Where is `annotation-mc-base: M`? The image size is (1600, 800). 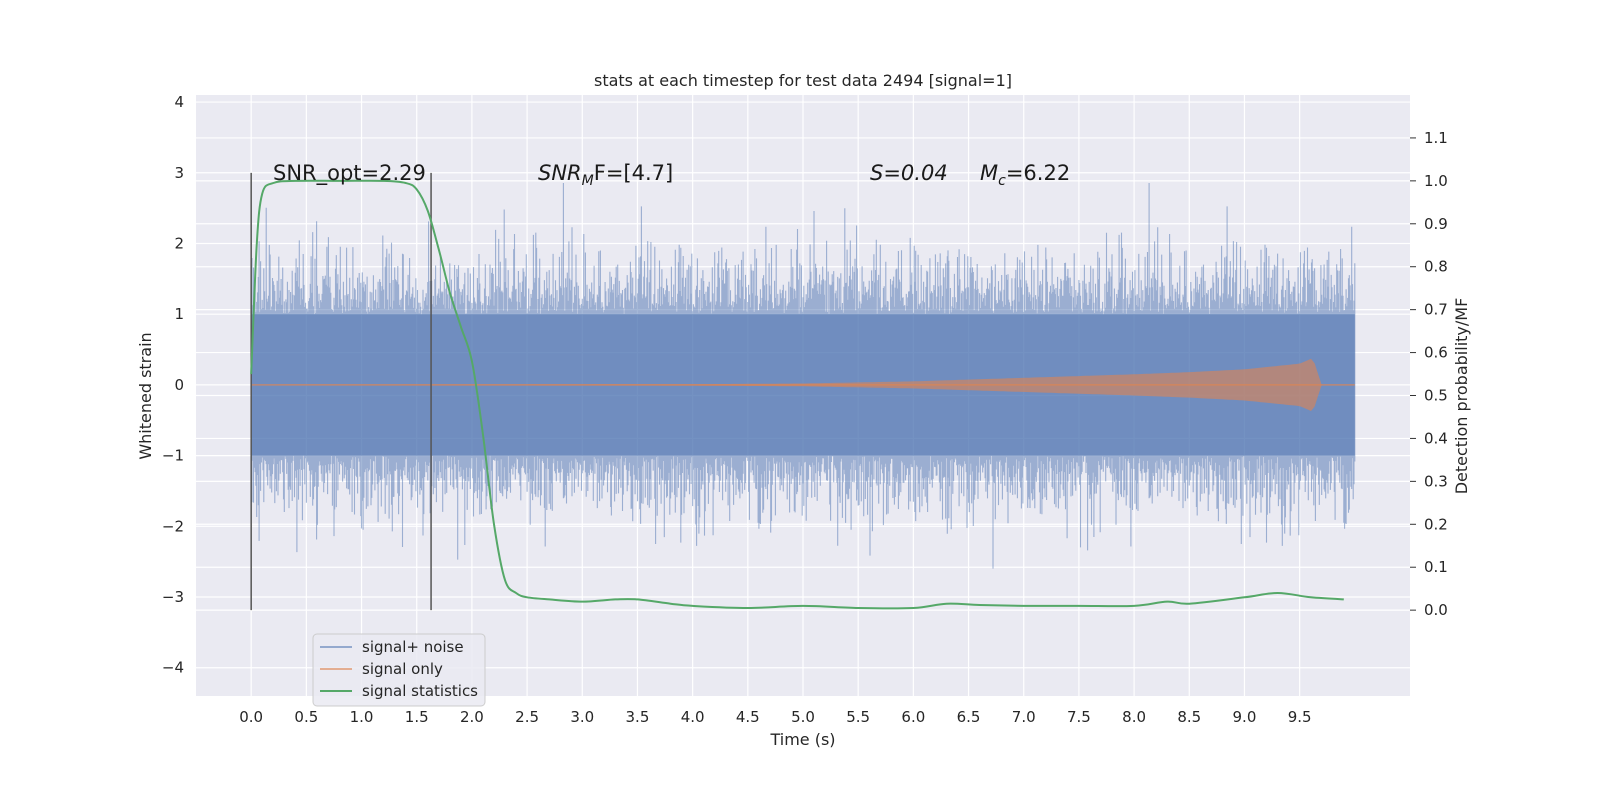 annotation-mc-base: M is located at coordinates (989, 173).